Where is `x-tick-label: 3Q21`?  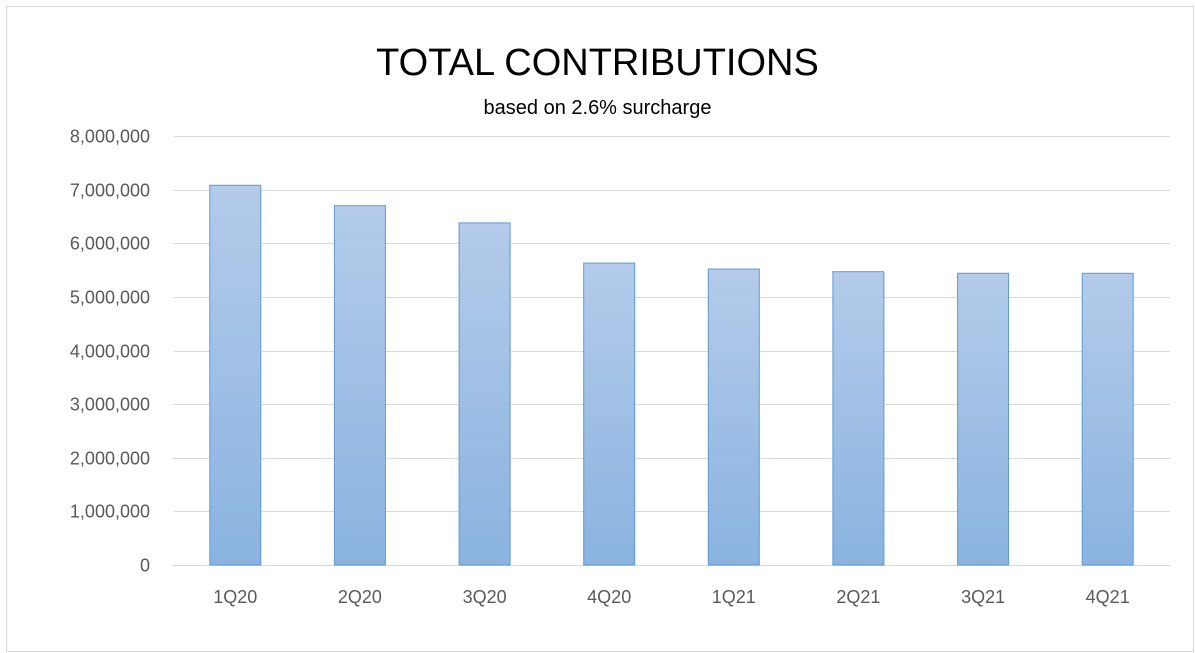
x-tick-label: 3Q21 is located at coordinates (983, 597).